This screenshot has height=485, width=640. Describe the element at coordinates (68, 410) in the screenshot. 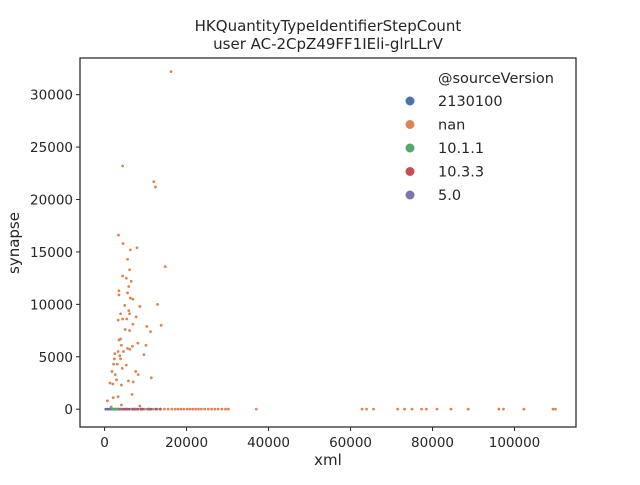

I see `y-tick-label: 0` at that location.